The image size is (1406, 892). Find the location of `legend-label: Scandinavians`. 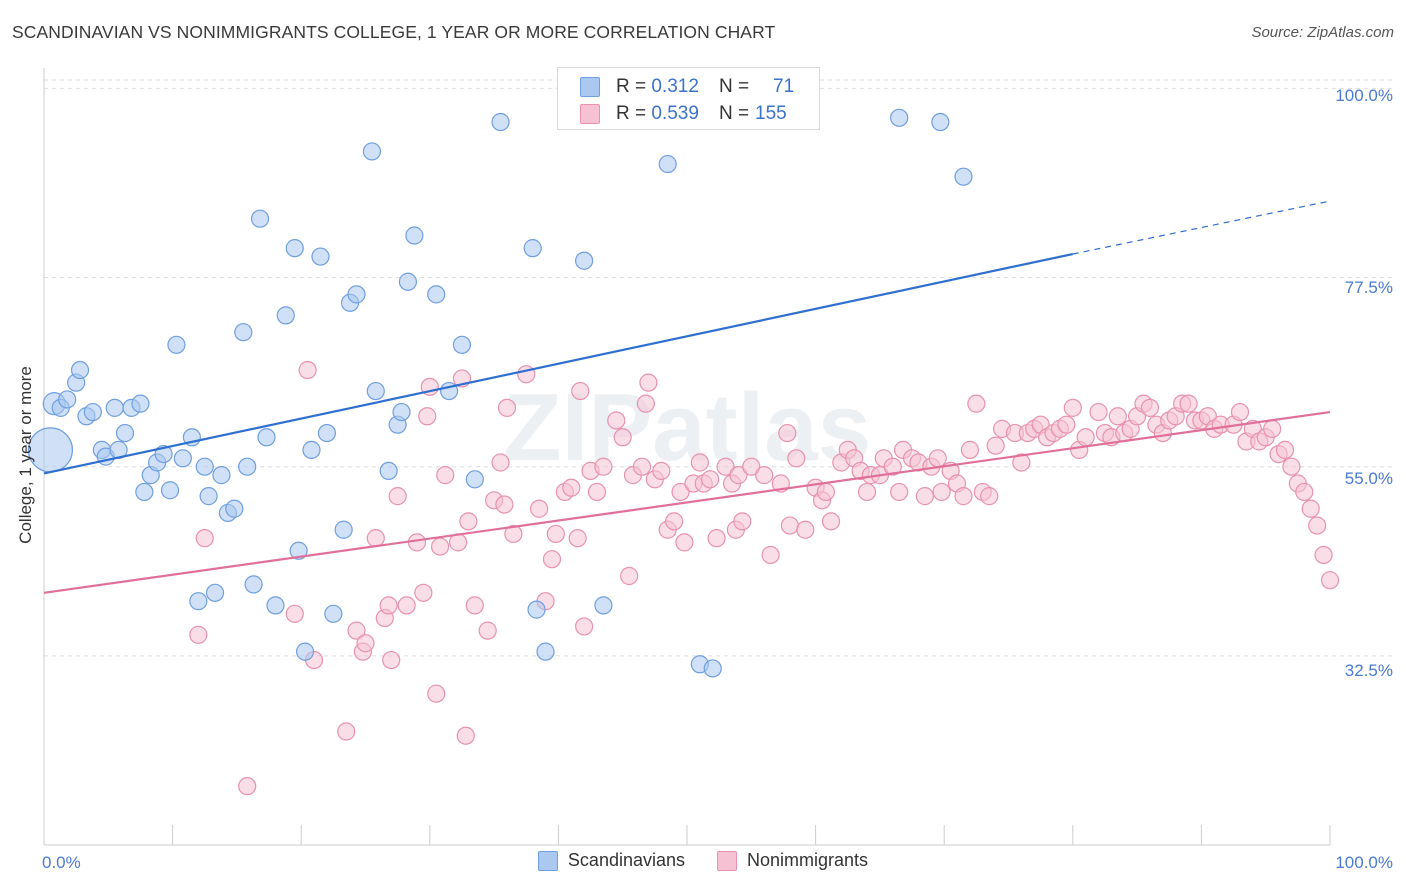

legend-label: Scandinavians is located at coordinates (626, 860).